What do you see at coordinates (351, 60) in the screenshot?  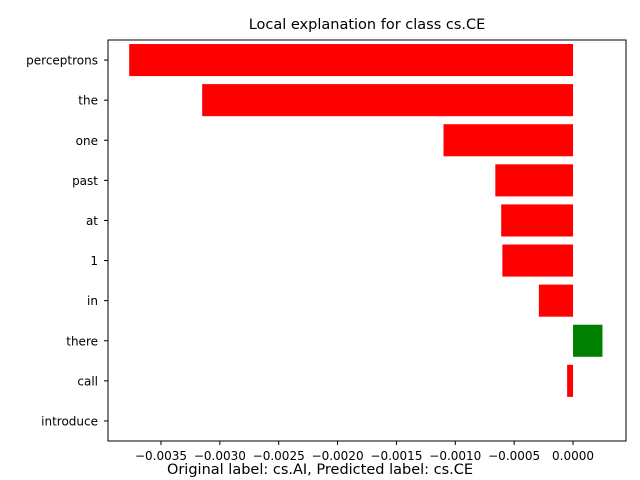 I see `bar-perceptrons` at bounding box center [351, 60].